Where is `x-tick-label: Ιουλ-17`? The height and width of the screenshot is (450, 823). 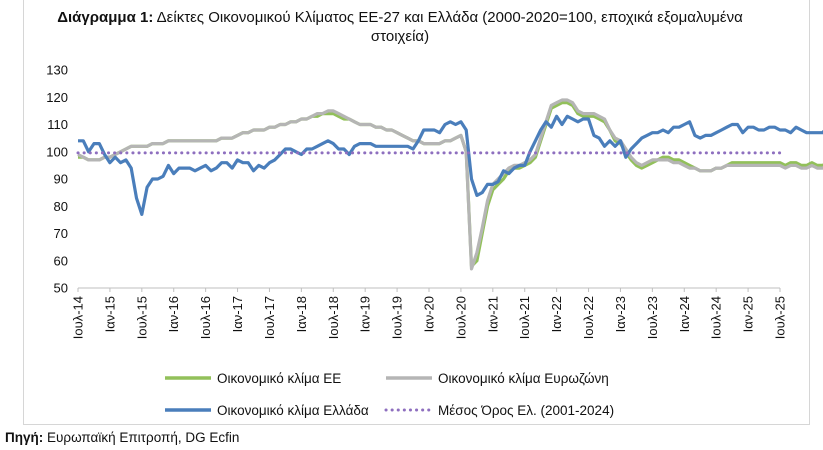 x-tick-label: Ιουλ-17 is located at coordinates (269, 317).